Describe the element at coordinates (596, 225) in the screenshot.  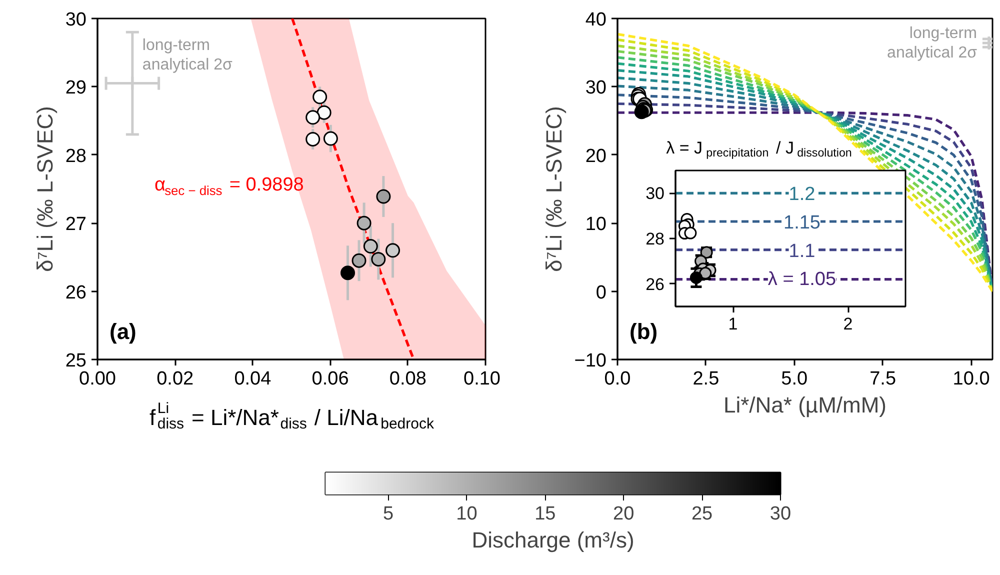
I see `y-tick-label: 10` at that location.